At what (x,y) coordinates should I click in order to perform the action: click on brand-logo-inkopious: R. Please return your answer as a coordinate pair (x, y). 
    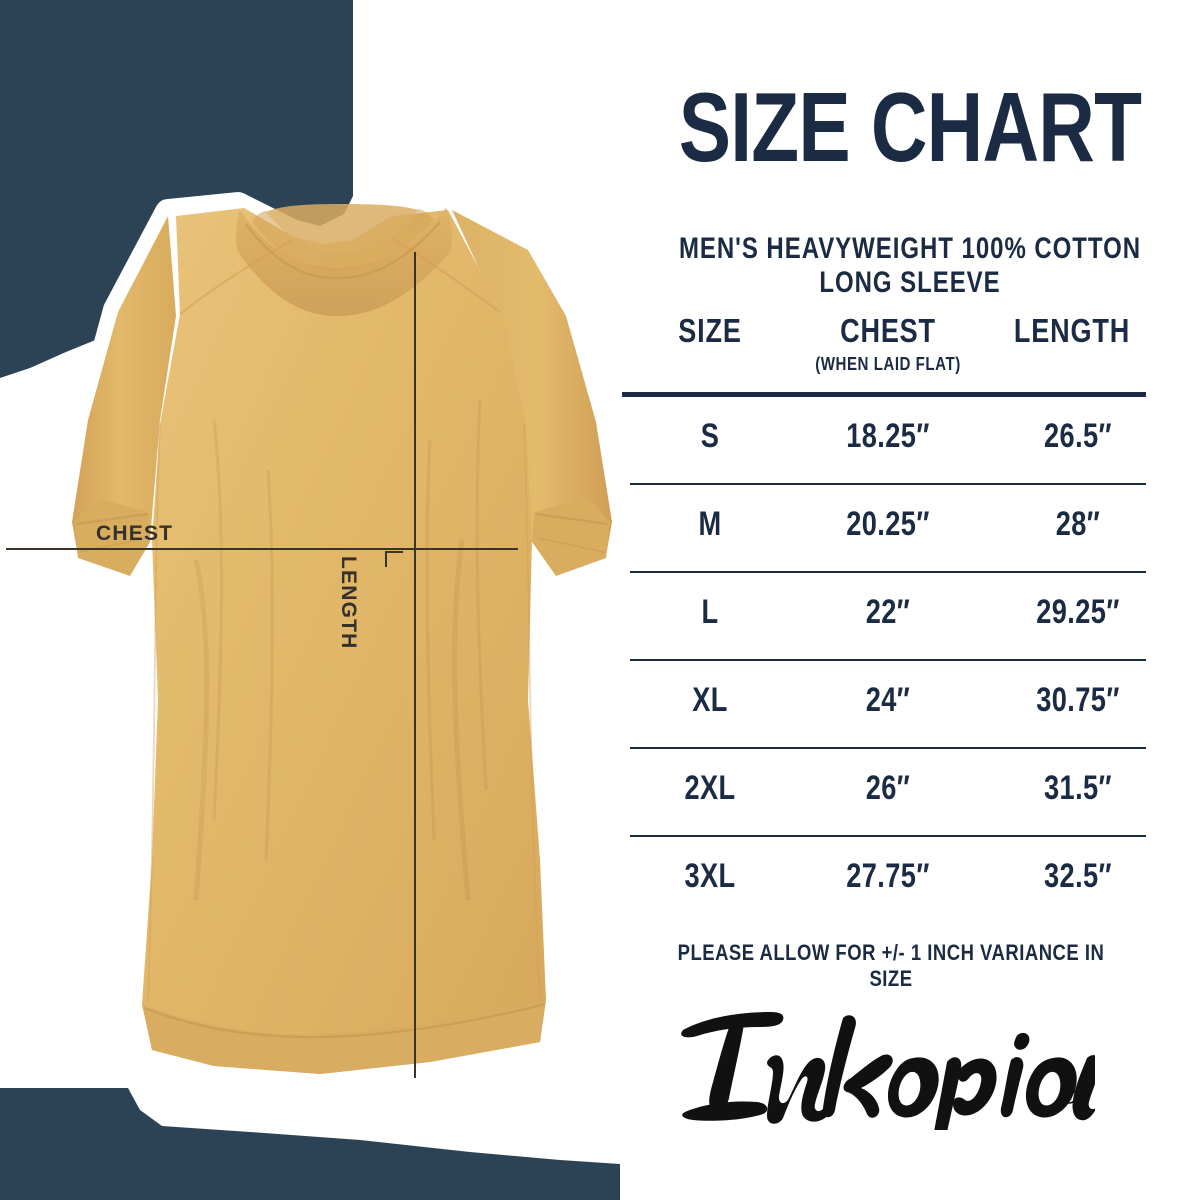
    Looking at the image, I should click on (888, 1071).